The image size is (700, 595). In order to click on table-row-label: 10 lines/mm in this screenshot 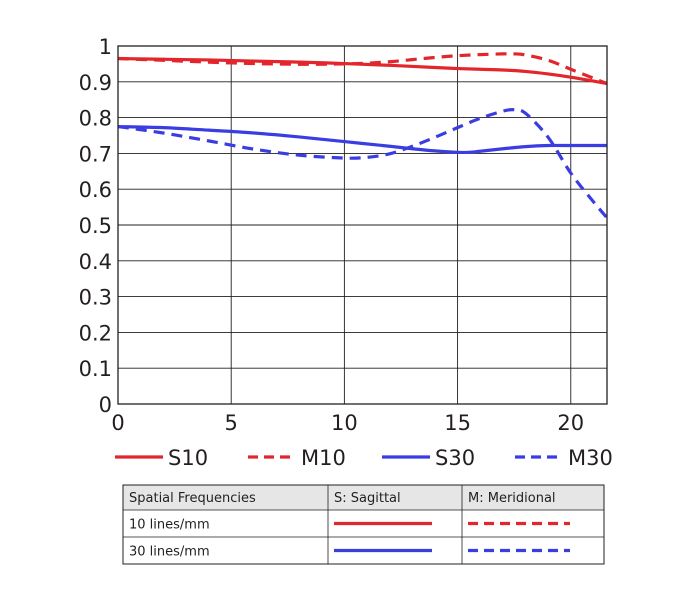, I will do `click(169, 525)`.